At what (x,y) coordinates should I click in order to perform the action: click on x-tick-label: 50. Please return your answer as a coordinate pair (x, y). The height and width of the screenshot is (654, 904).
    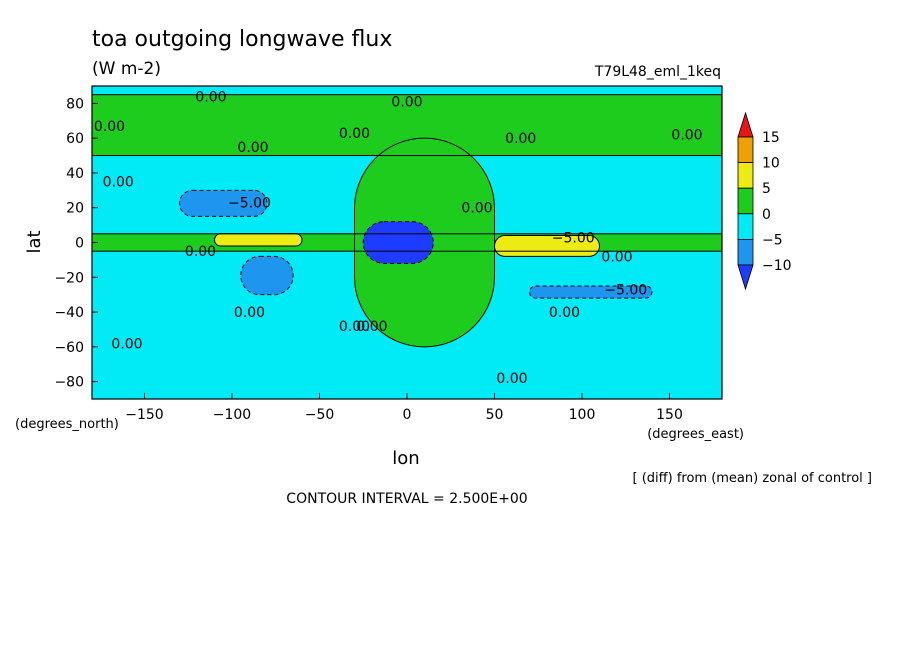
    Looking at the image, I should click on (495, 415).